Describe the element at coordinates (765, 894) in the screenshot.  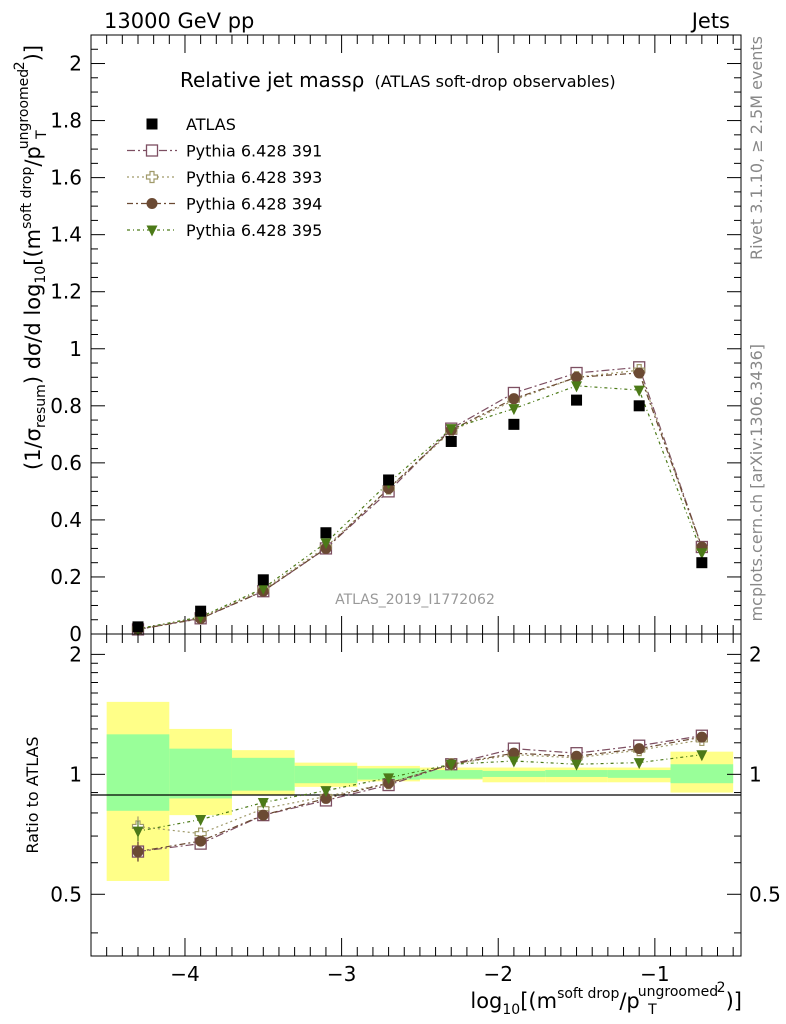
I see `ratio-y-tick-label-right: 0.5` at that location.